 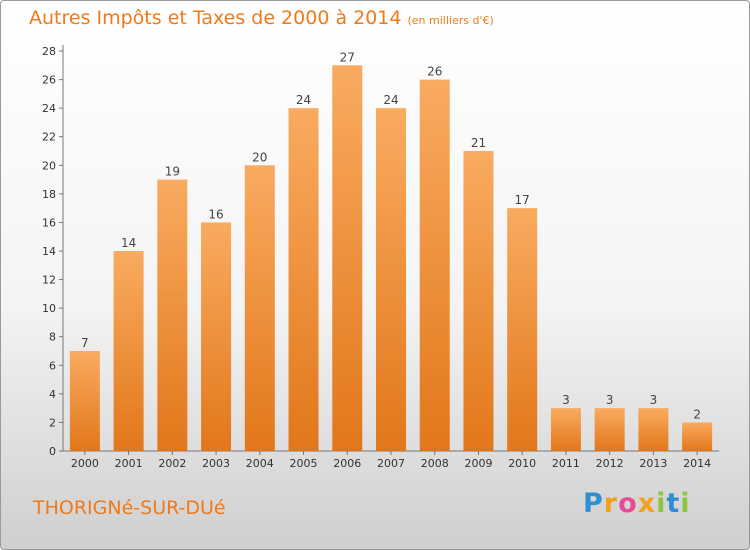 I want to click on x-tick-label: 2000, so click(x=85, y=463).